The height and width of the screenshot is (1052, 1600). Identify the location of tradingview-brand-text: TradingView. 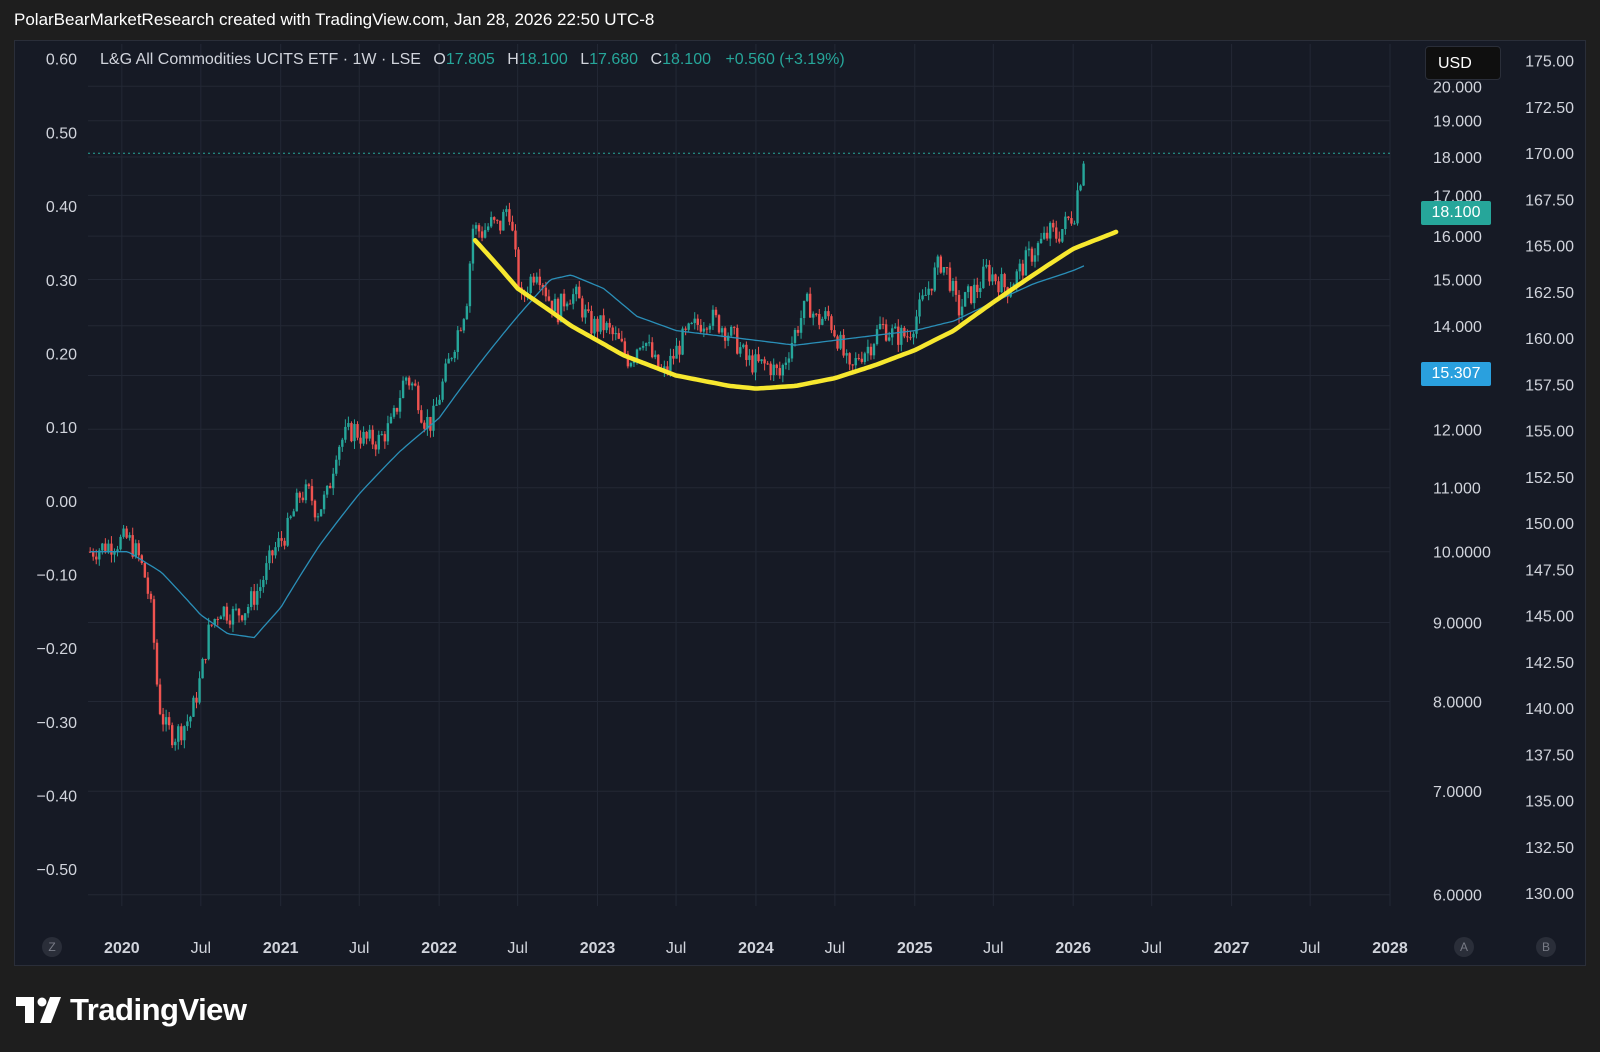
(158, 1009).